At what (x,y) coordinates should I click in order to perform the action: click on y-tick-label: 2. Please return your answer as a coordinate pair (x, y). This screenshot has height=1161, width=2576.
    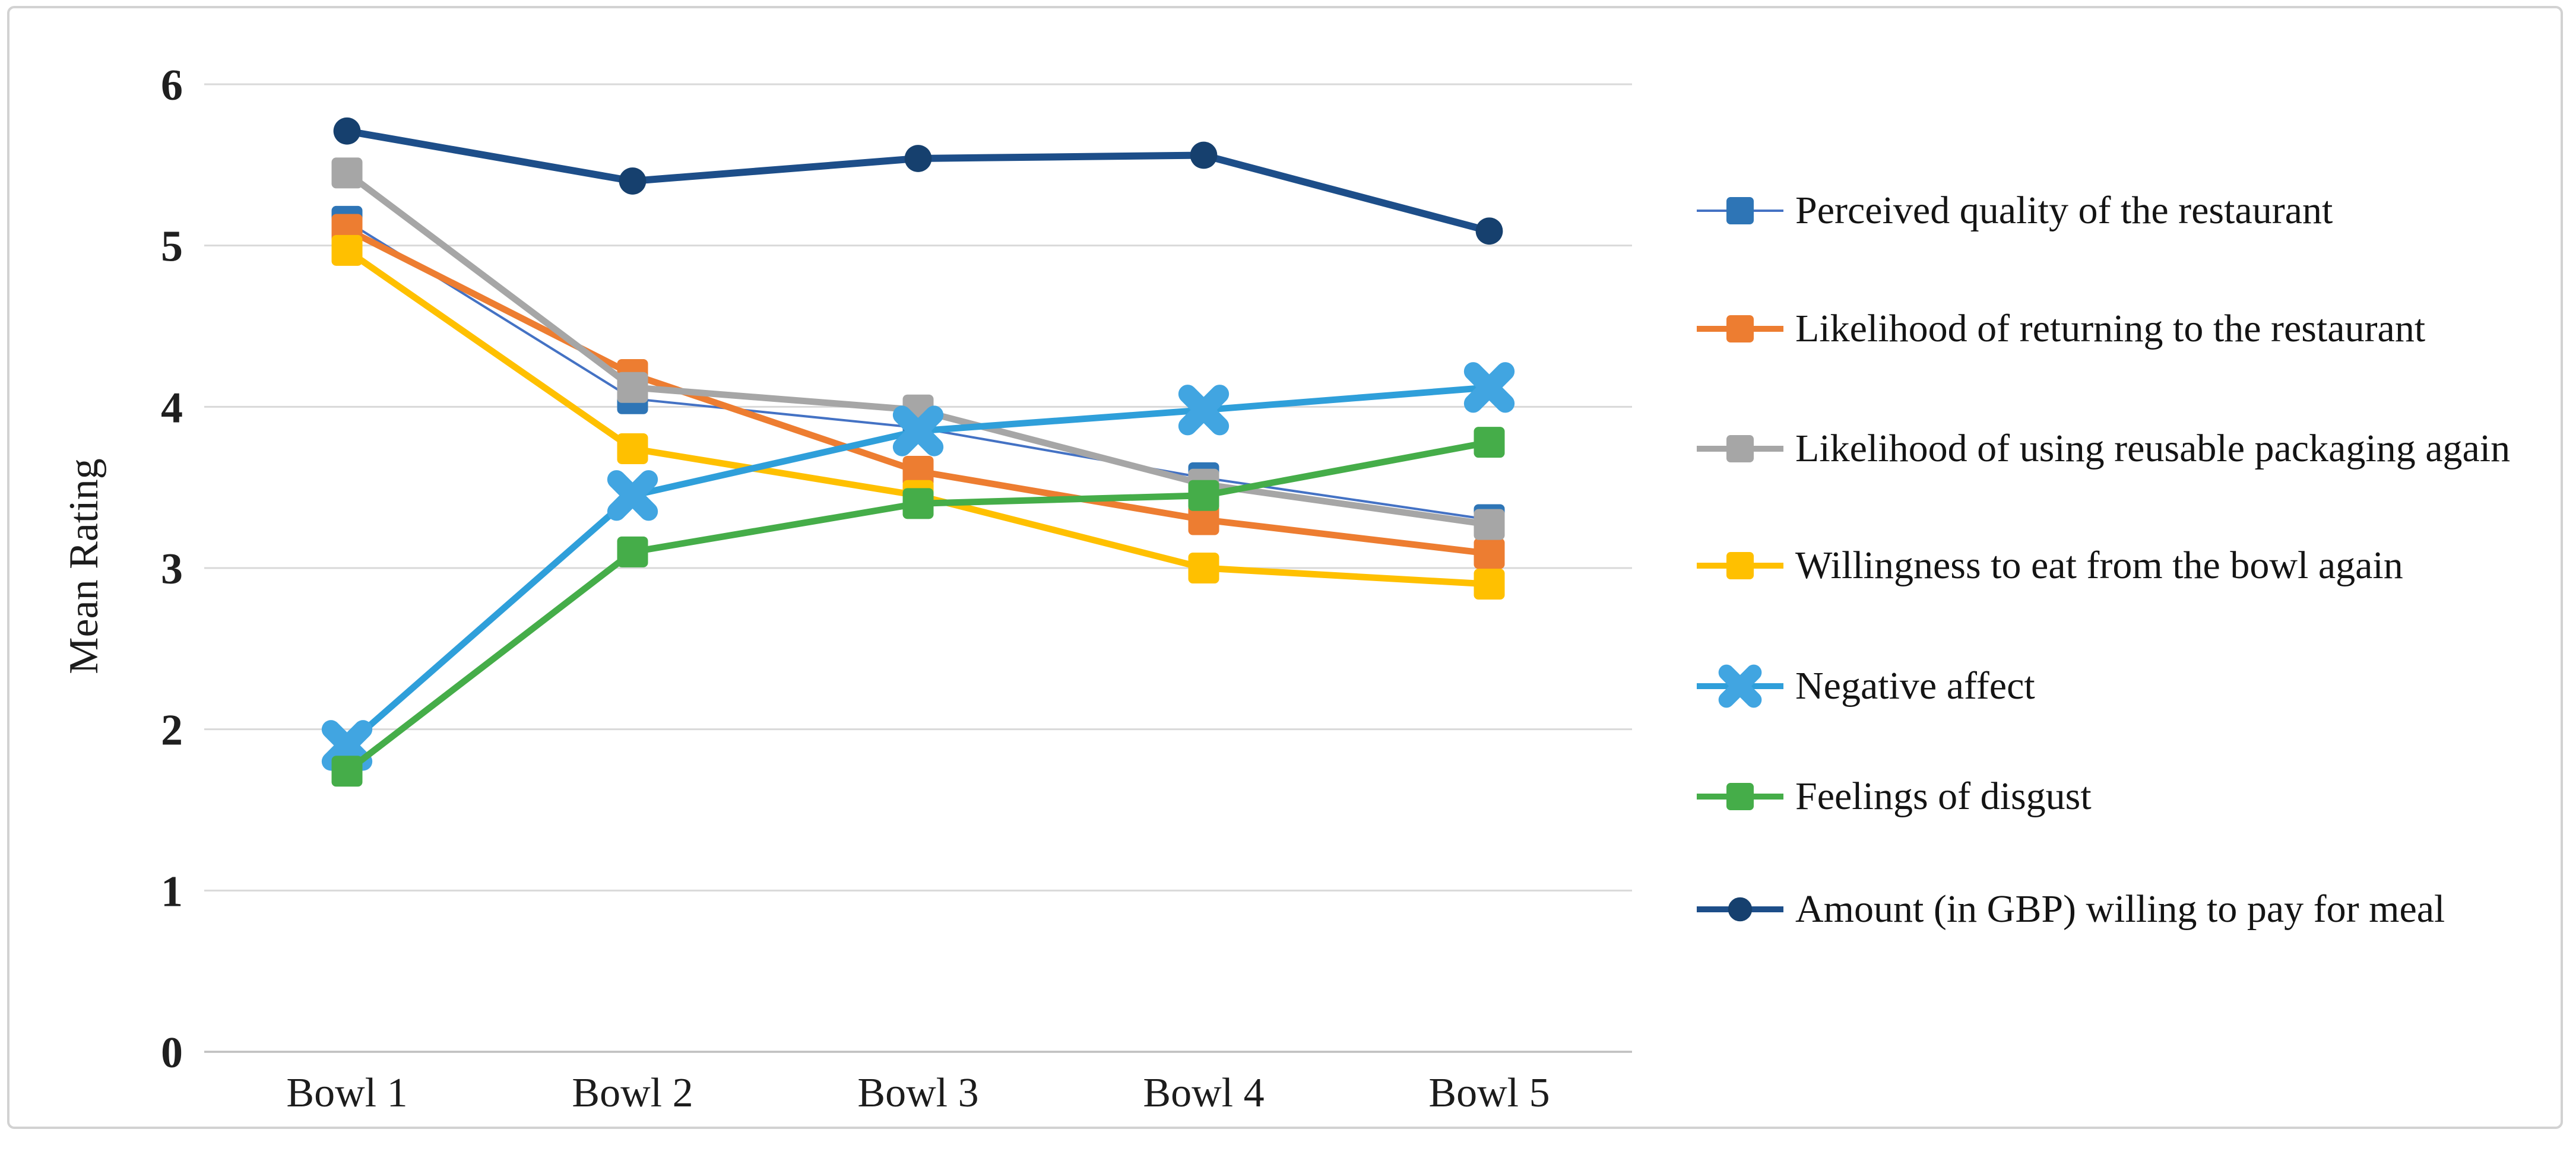
    Looking at the image, I should click on (172, 731).